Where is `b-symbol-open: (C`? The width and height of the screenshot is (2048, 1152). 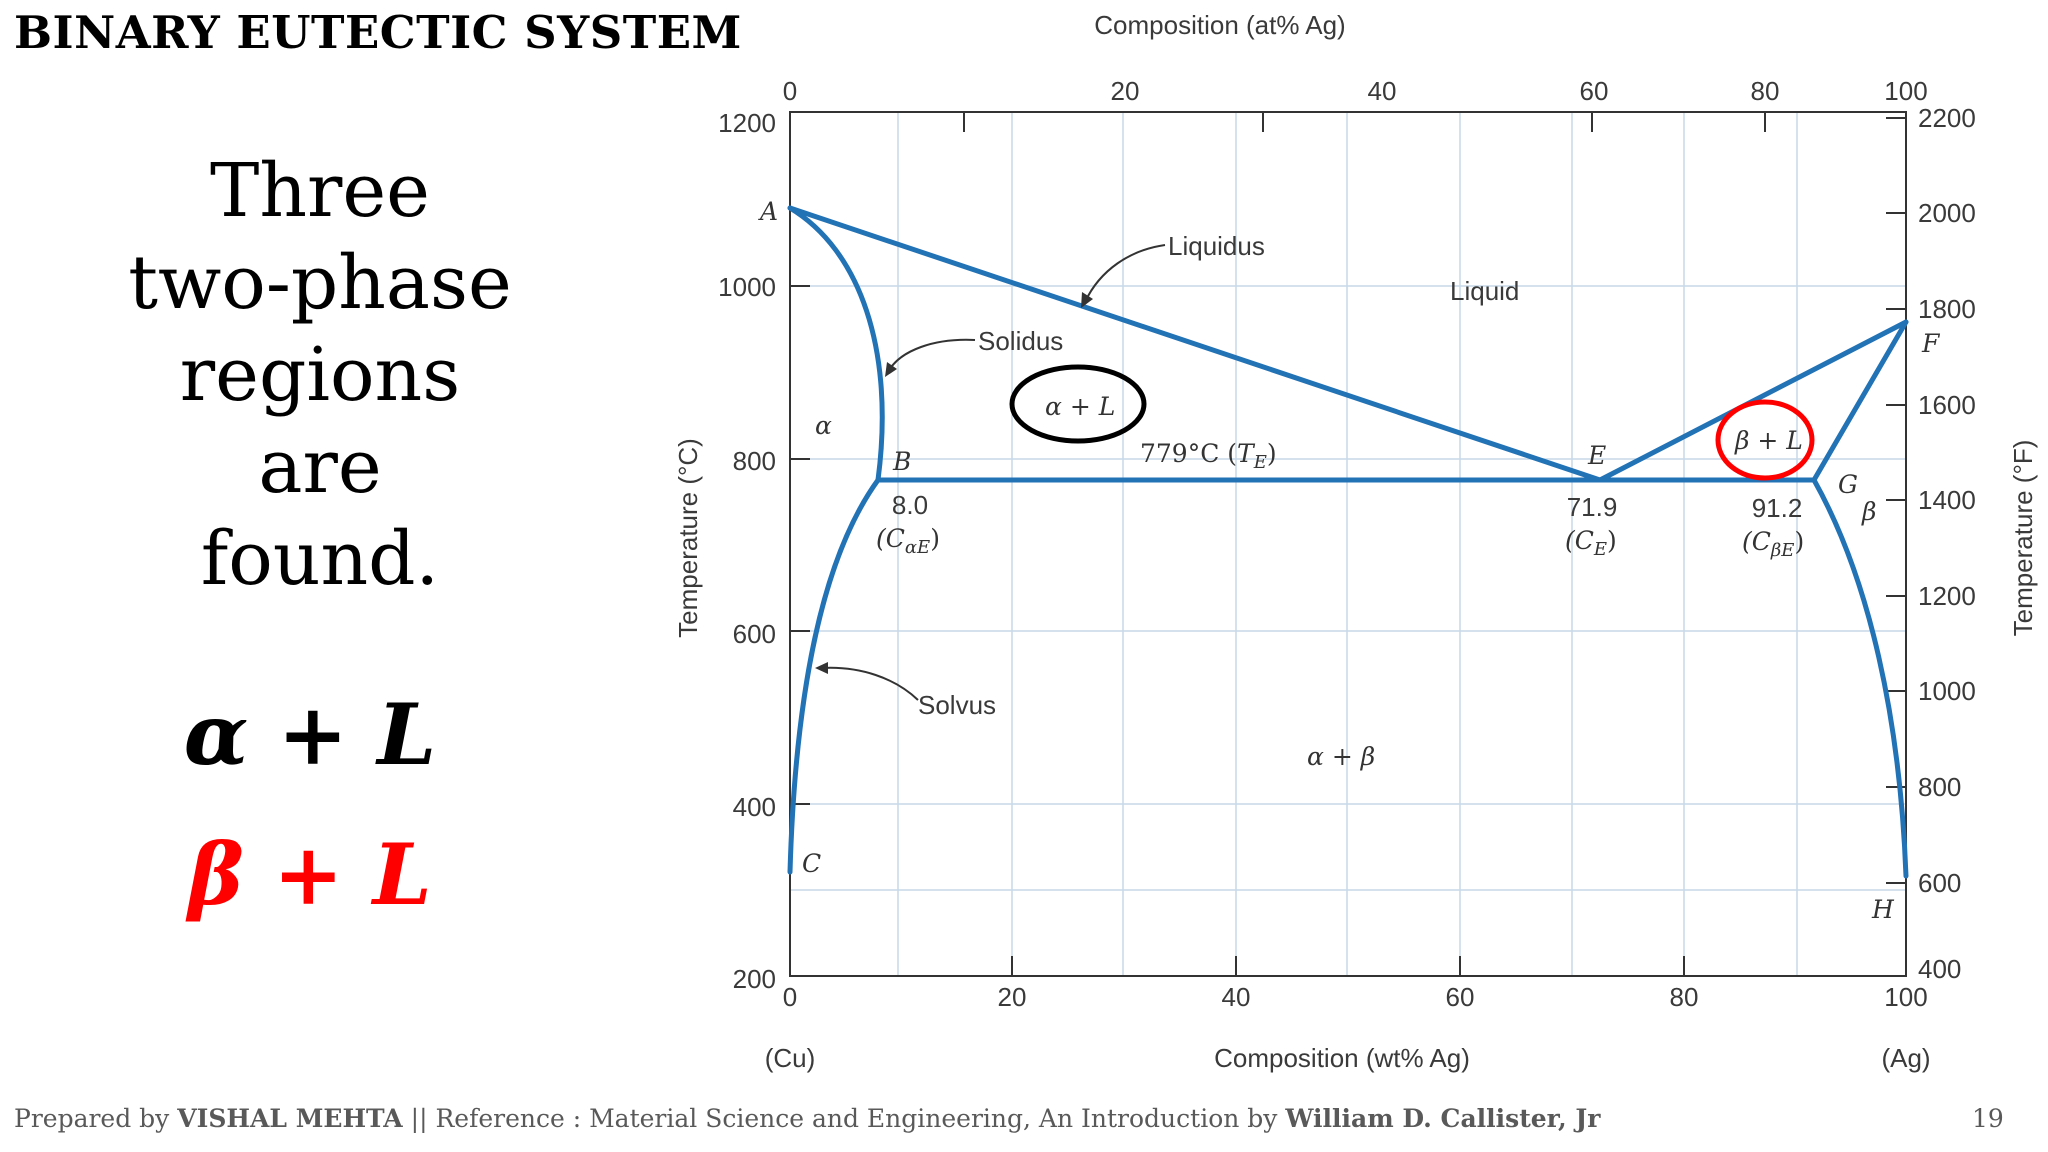 b-symbol-open: (C is located at coordinates (890, 538).